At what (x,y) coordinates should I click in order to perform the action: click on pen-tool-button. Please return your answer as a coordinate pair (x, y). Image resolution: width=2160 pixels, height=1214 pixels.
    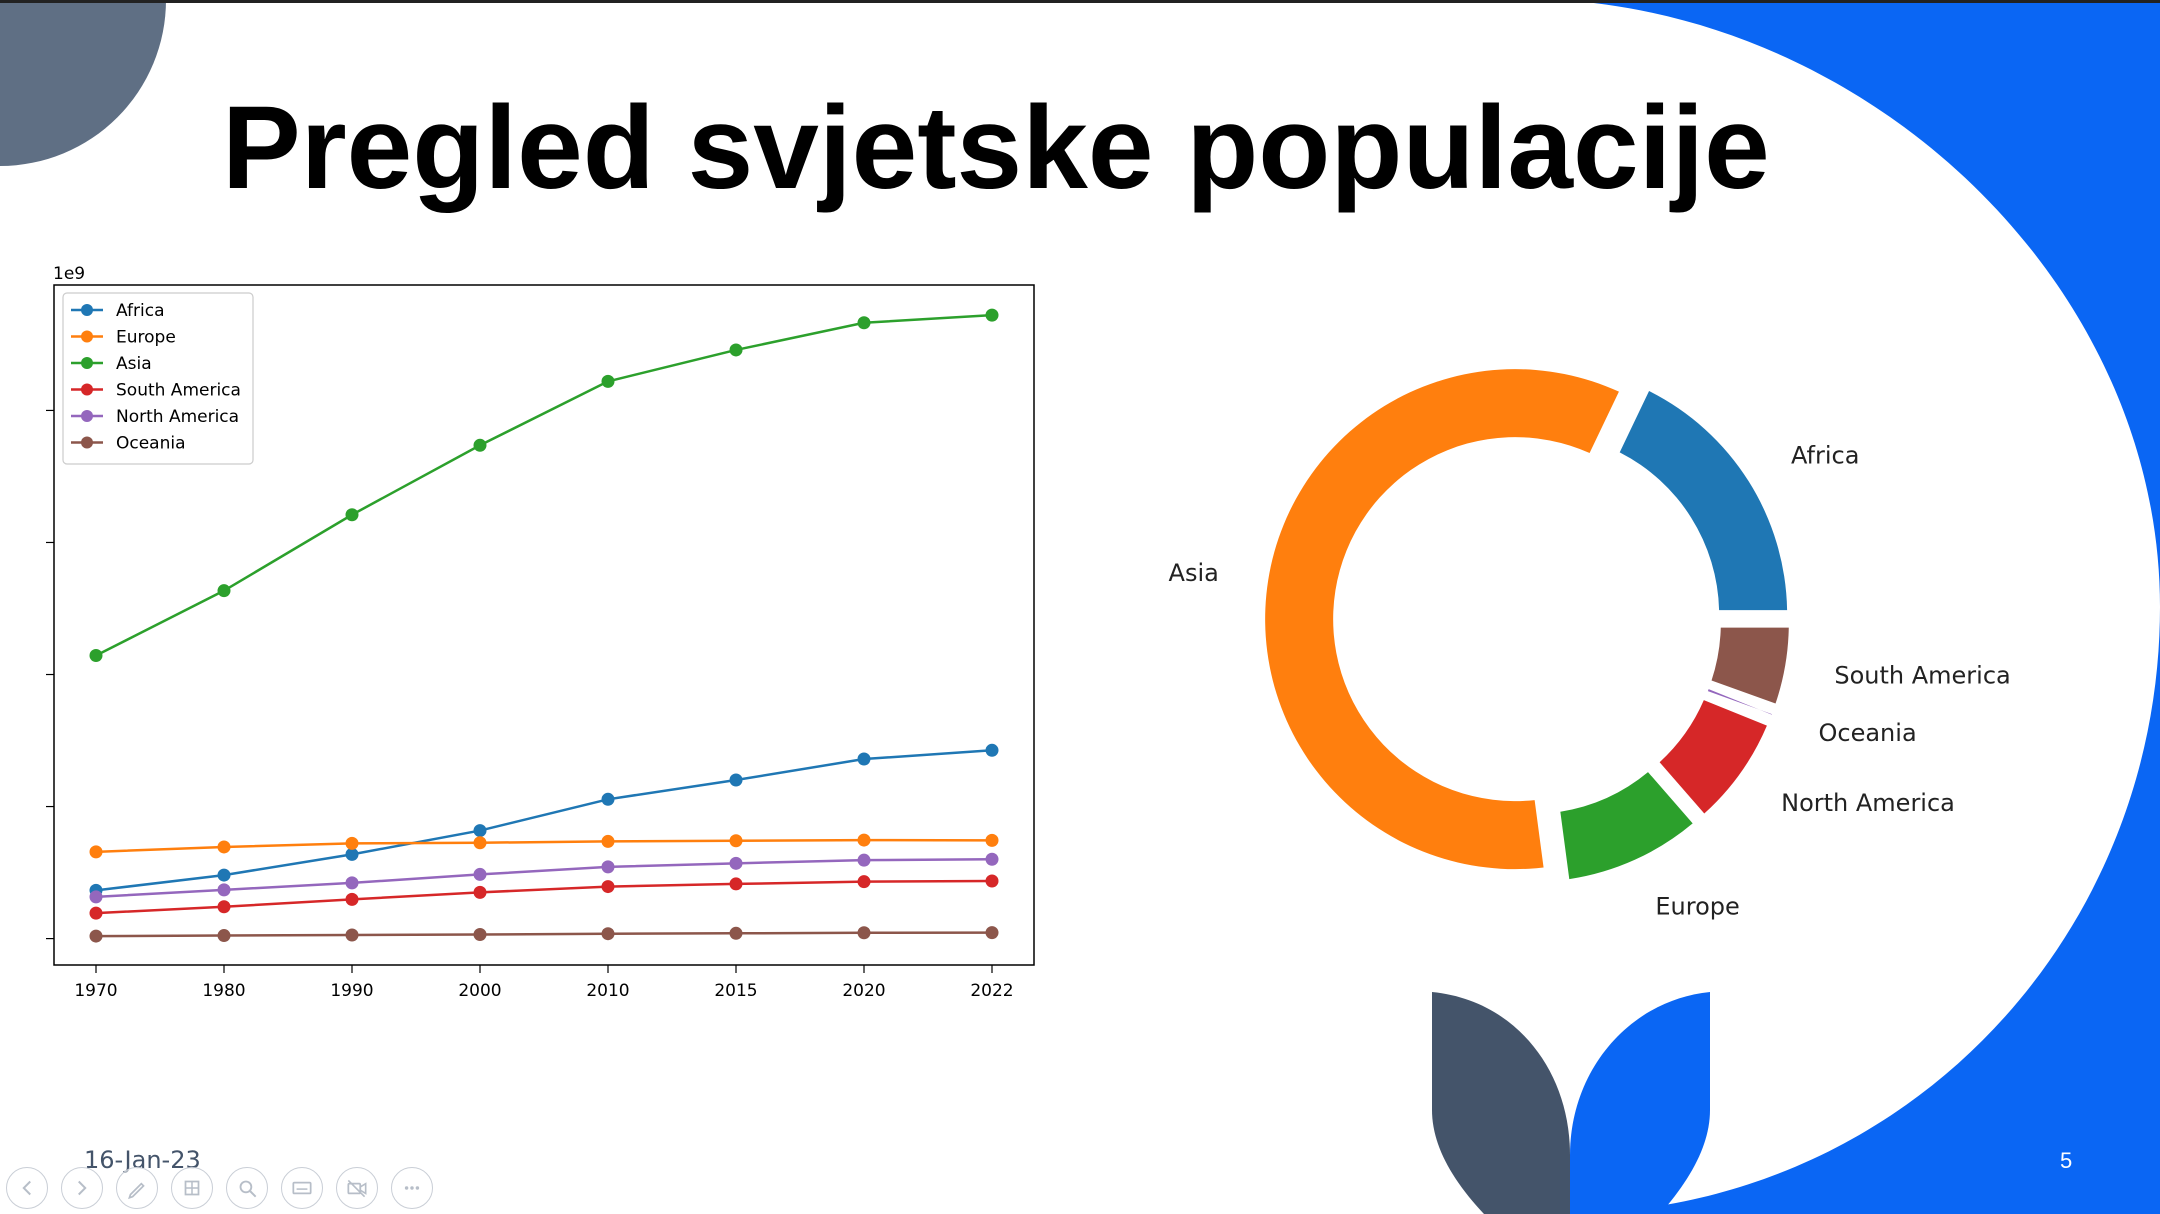
    Looking at the image, I should click on (137, 1188).